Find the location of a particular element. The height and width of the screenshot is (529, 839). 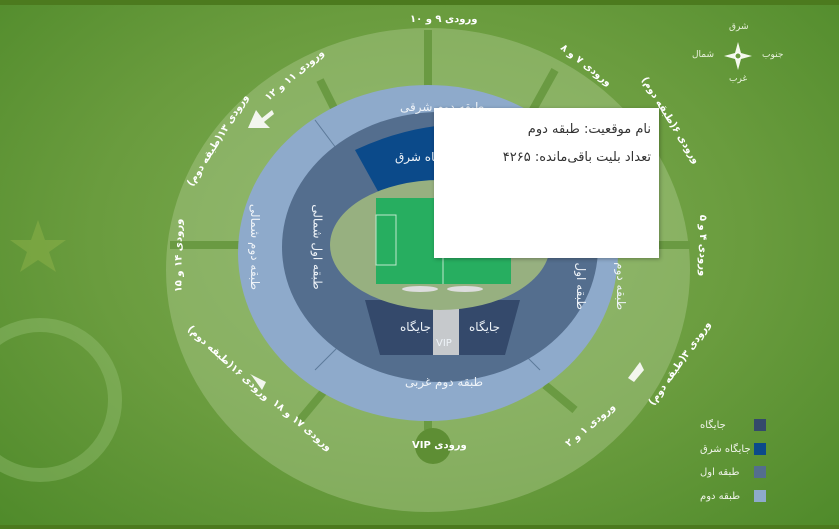

legend-item: جایگاه شرق is located at coordinates (733, 449).